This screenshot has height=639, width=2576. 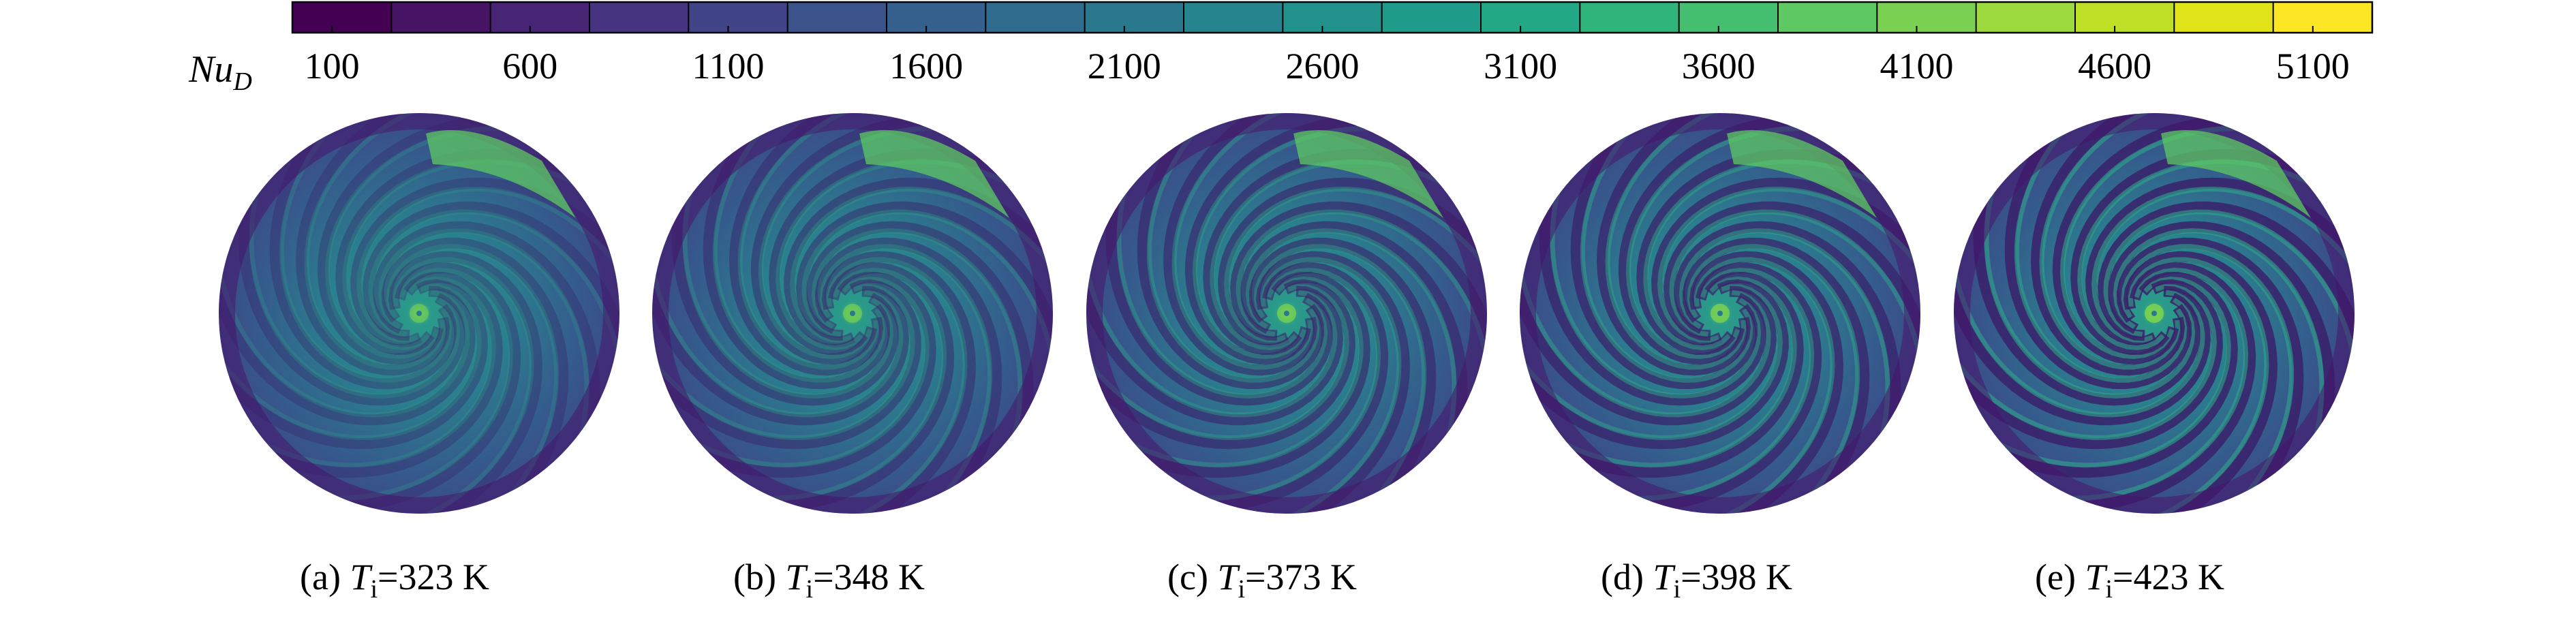 I want to click on colorbar-tick-label: 1600, so click(x=926, y=67).